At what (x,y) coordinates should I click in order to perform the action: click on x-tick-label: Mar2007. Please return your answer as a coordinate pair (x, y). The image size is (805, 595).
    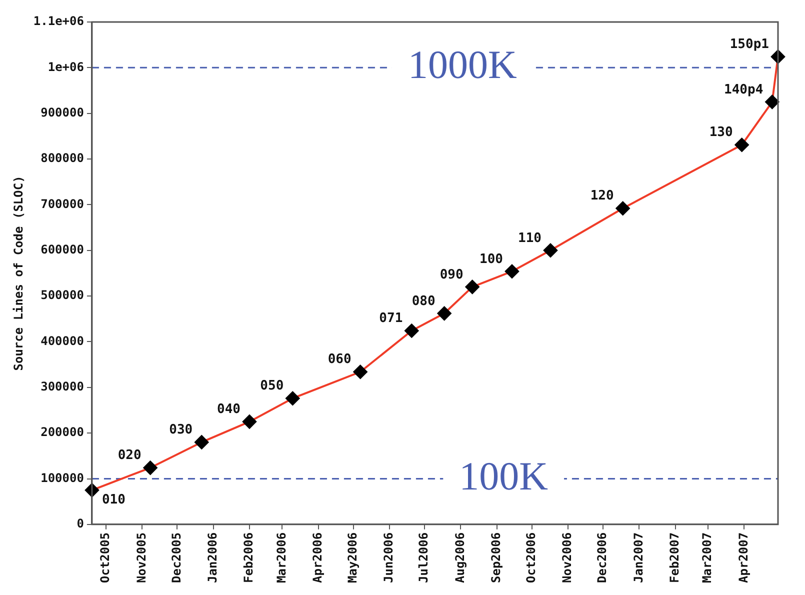
    Looking at the image, I should click on (707, 558).